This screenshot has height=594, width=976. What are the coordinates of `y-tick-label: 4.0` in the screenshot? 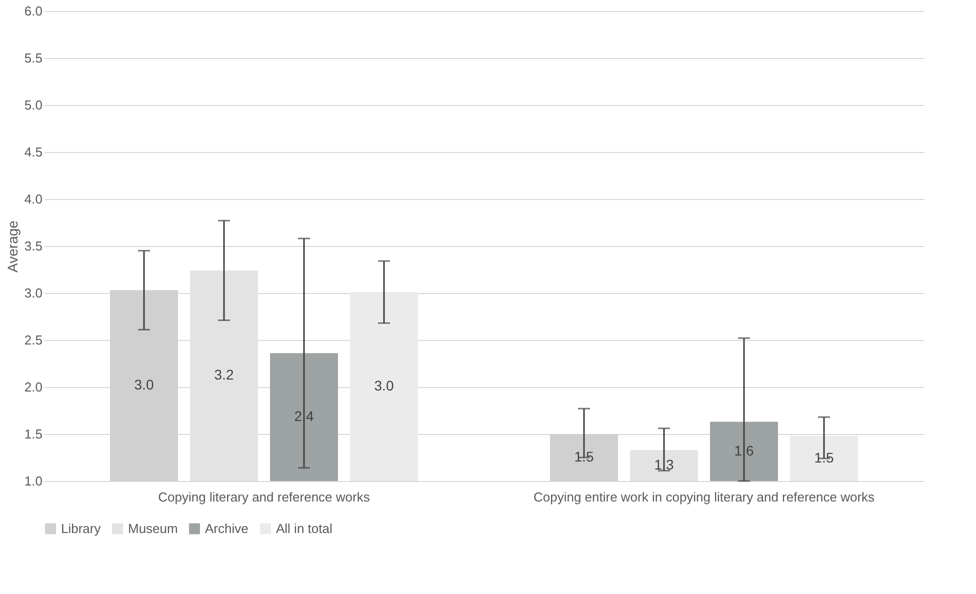 It's located at (33, 199).